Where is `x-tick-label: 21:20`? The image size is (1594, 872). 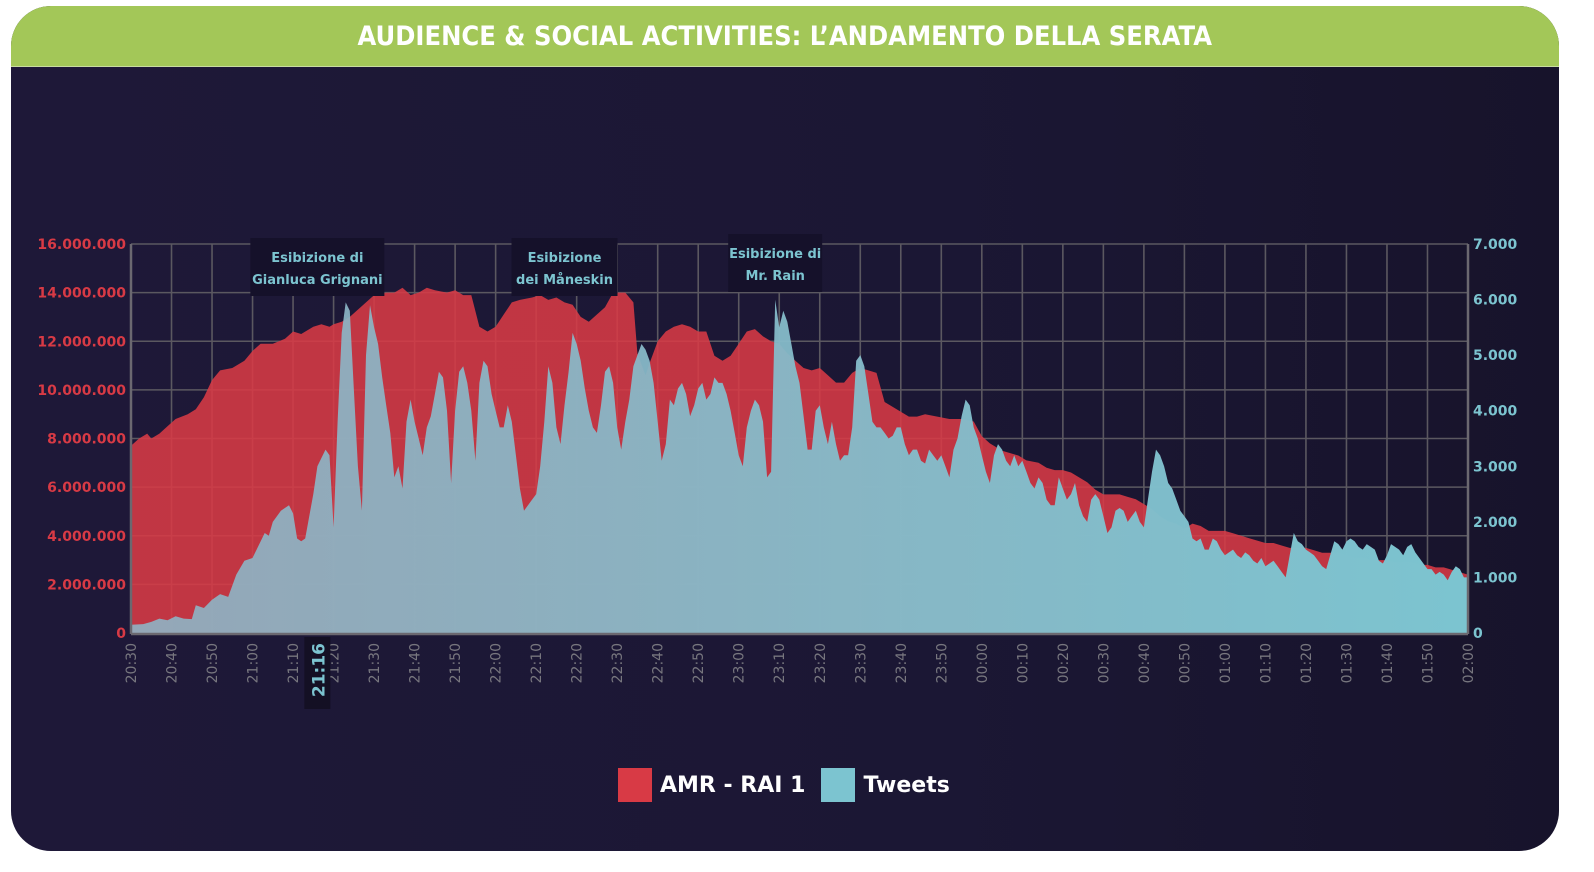 x-tick-label: 21:20 is located at coordinates (335, 663).